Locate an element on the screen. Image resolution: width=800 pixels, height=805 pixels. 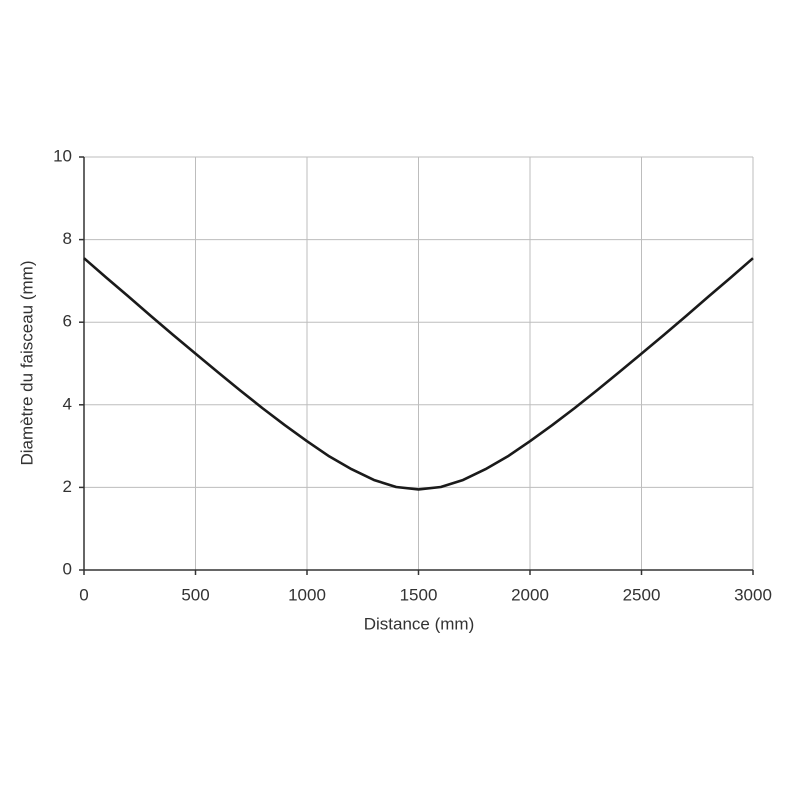
y-tick-label: 4 is located at coordinates (67, 403).